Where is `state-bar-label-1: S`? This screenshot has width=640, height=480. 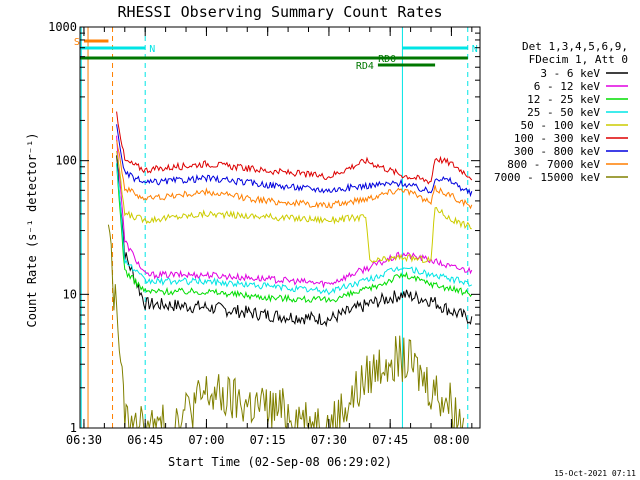 state-bar-label-1: S is located at coordinates (77, 42).